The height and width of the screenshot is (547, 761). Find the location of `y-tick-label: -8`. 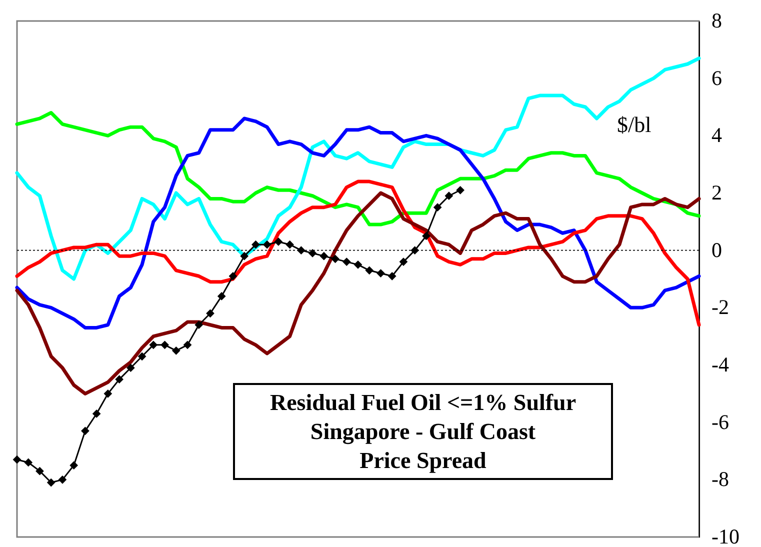

y-tick-label: -8 is located at coordinates (720, 479).